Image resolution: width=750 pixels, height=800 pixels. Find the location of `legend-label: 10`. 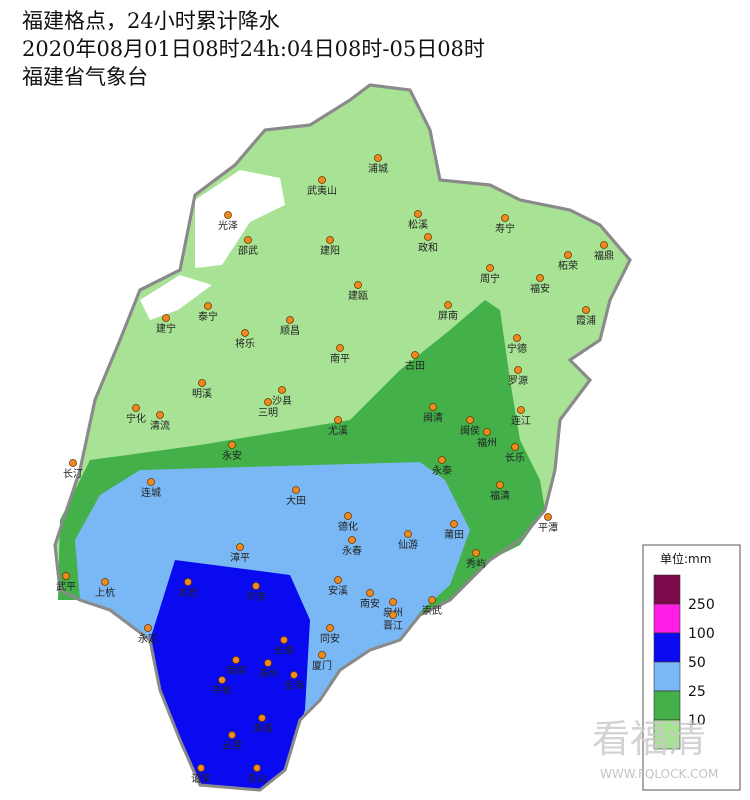

legend-label: 10 is located at coordinates (697, 721).